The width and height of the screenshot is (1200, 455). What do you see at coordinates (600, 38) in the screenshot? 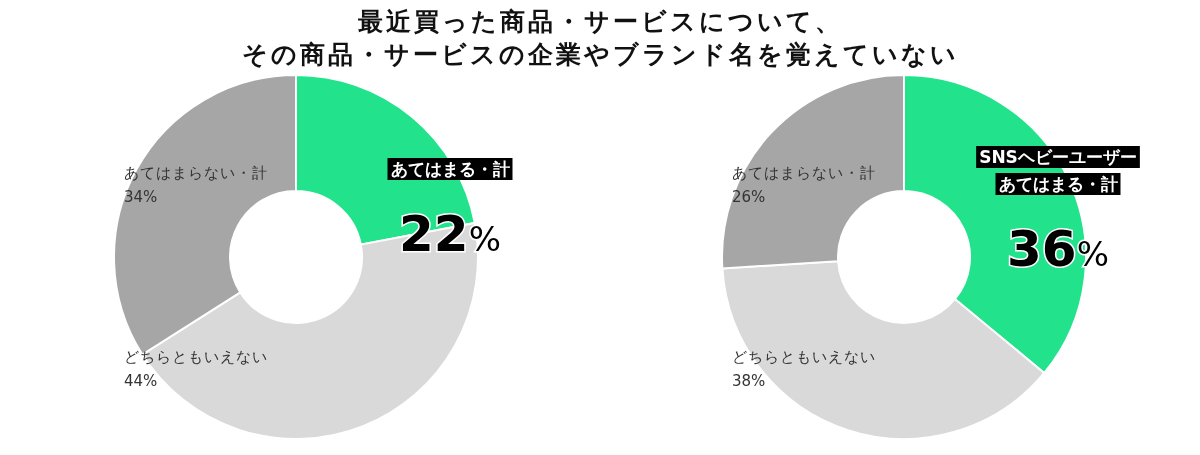
I see `text: 最近買った商品・サービスについて、その商品・サービスの企業やブランド名を覚えていない` at bounding box center [600, 38].